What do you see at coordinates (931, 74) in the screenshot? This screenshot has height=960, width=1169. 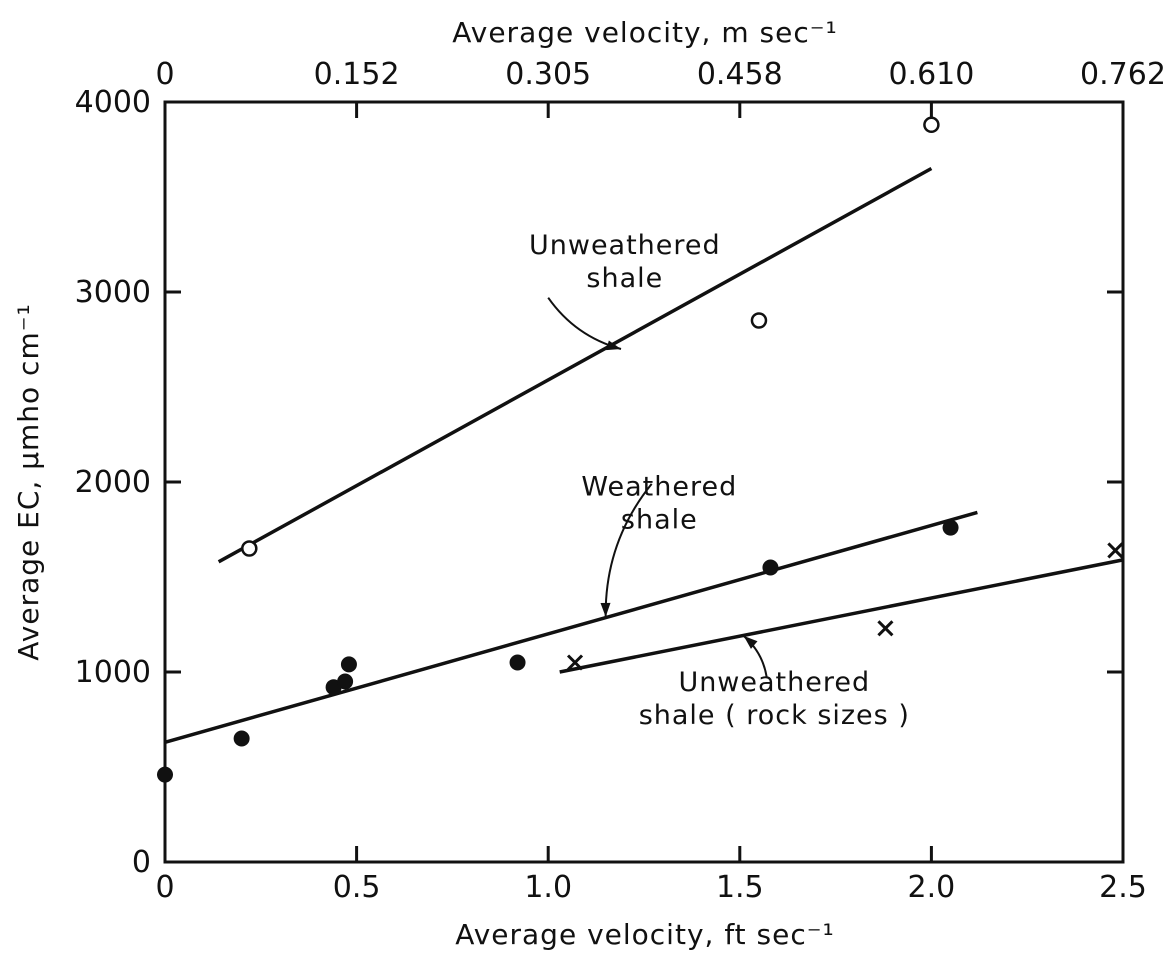 I see `x2-tick-label: 0.610` at bounding box center [931, 74].